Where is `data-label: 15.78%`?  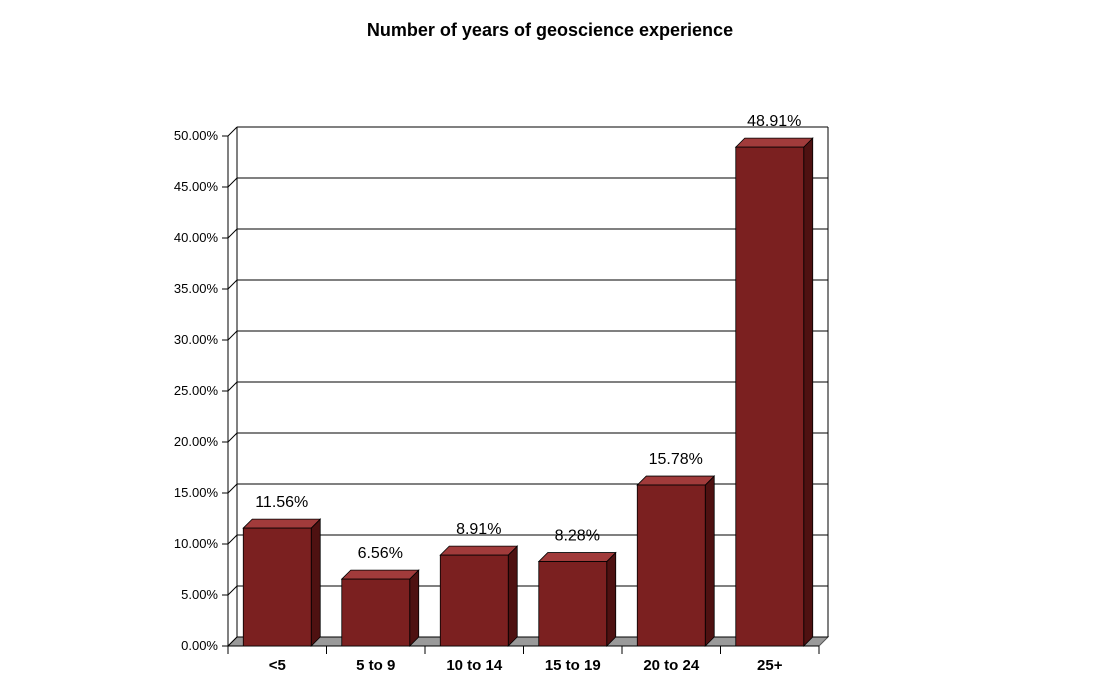 data-label: 15.78% is located at coordinates (676, 459).